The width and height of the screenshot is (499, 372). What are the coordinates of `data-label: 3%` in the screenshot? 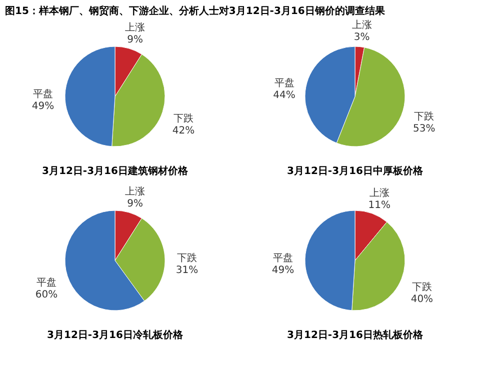 It's located at (362, 37).